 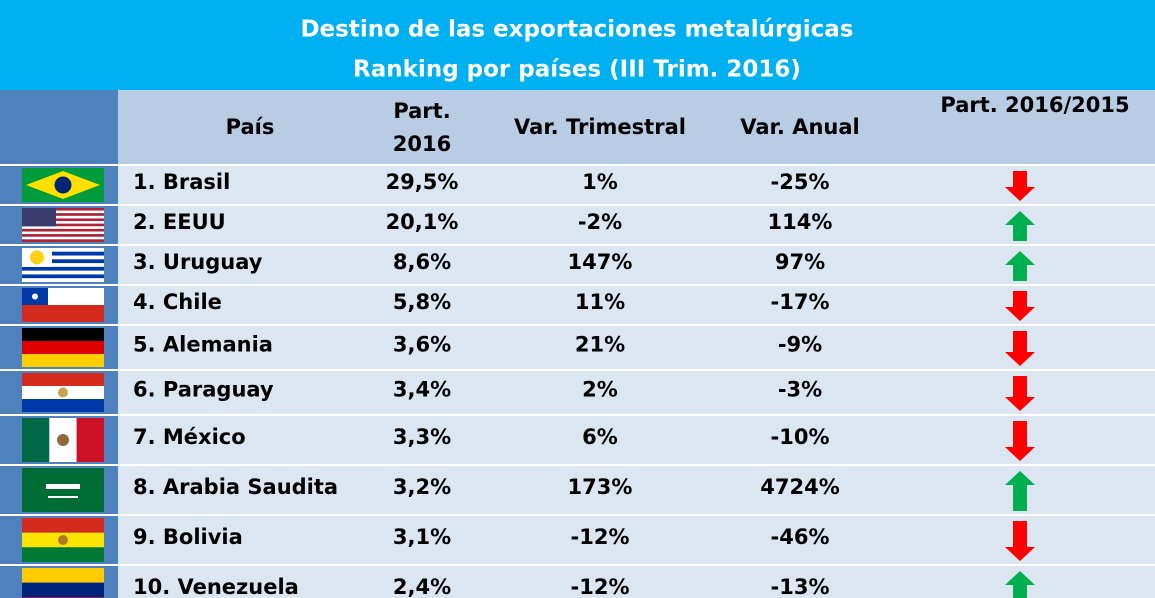 I want to click on cell: -13%, so click(x=800, y=586).